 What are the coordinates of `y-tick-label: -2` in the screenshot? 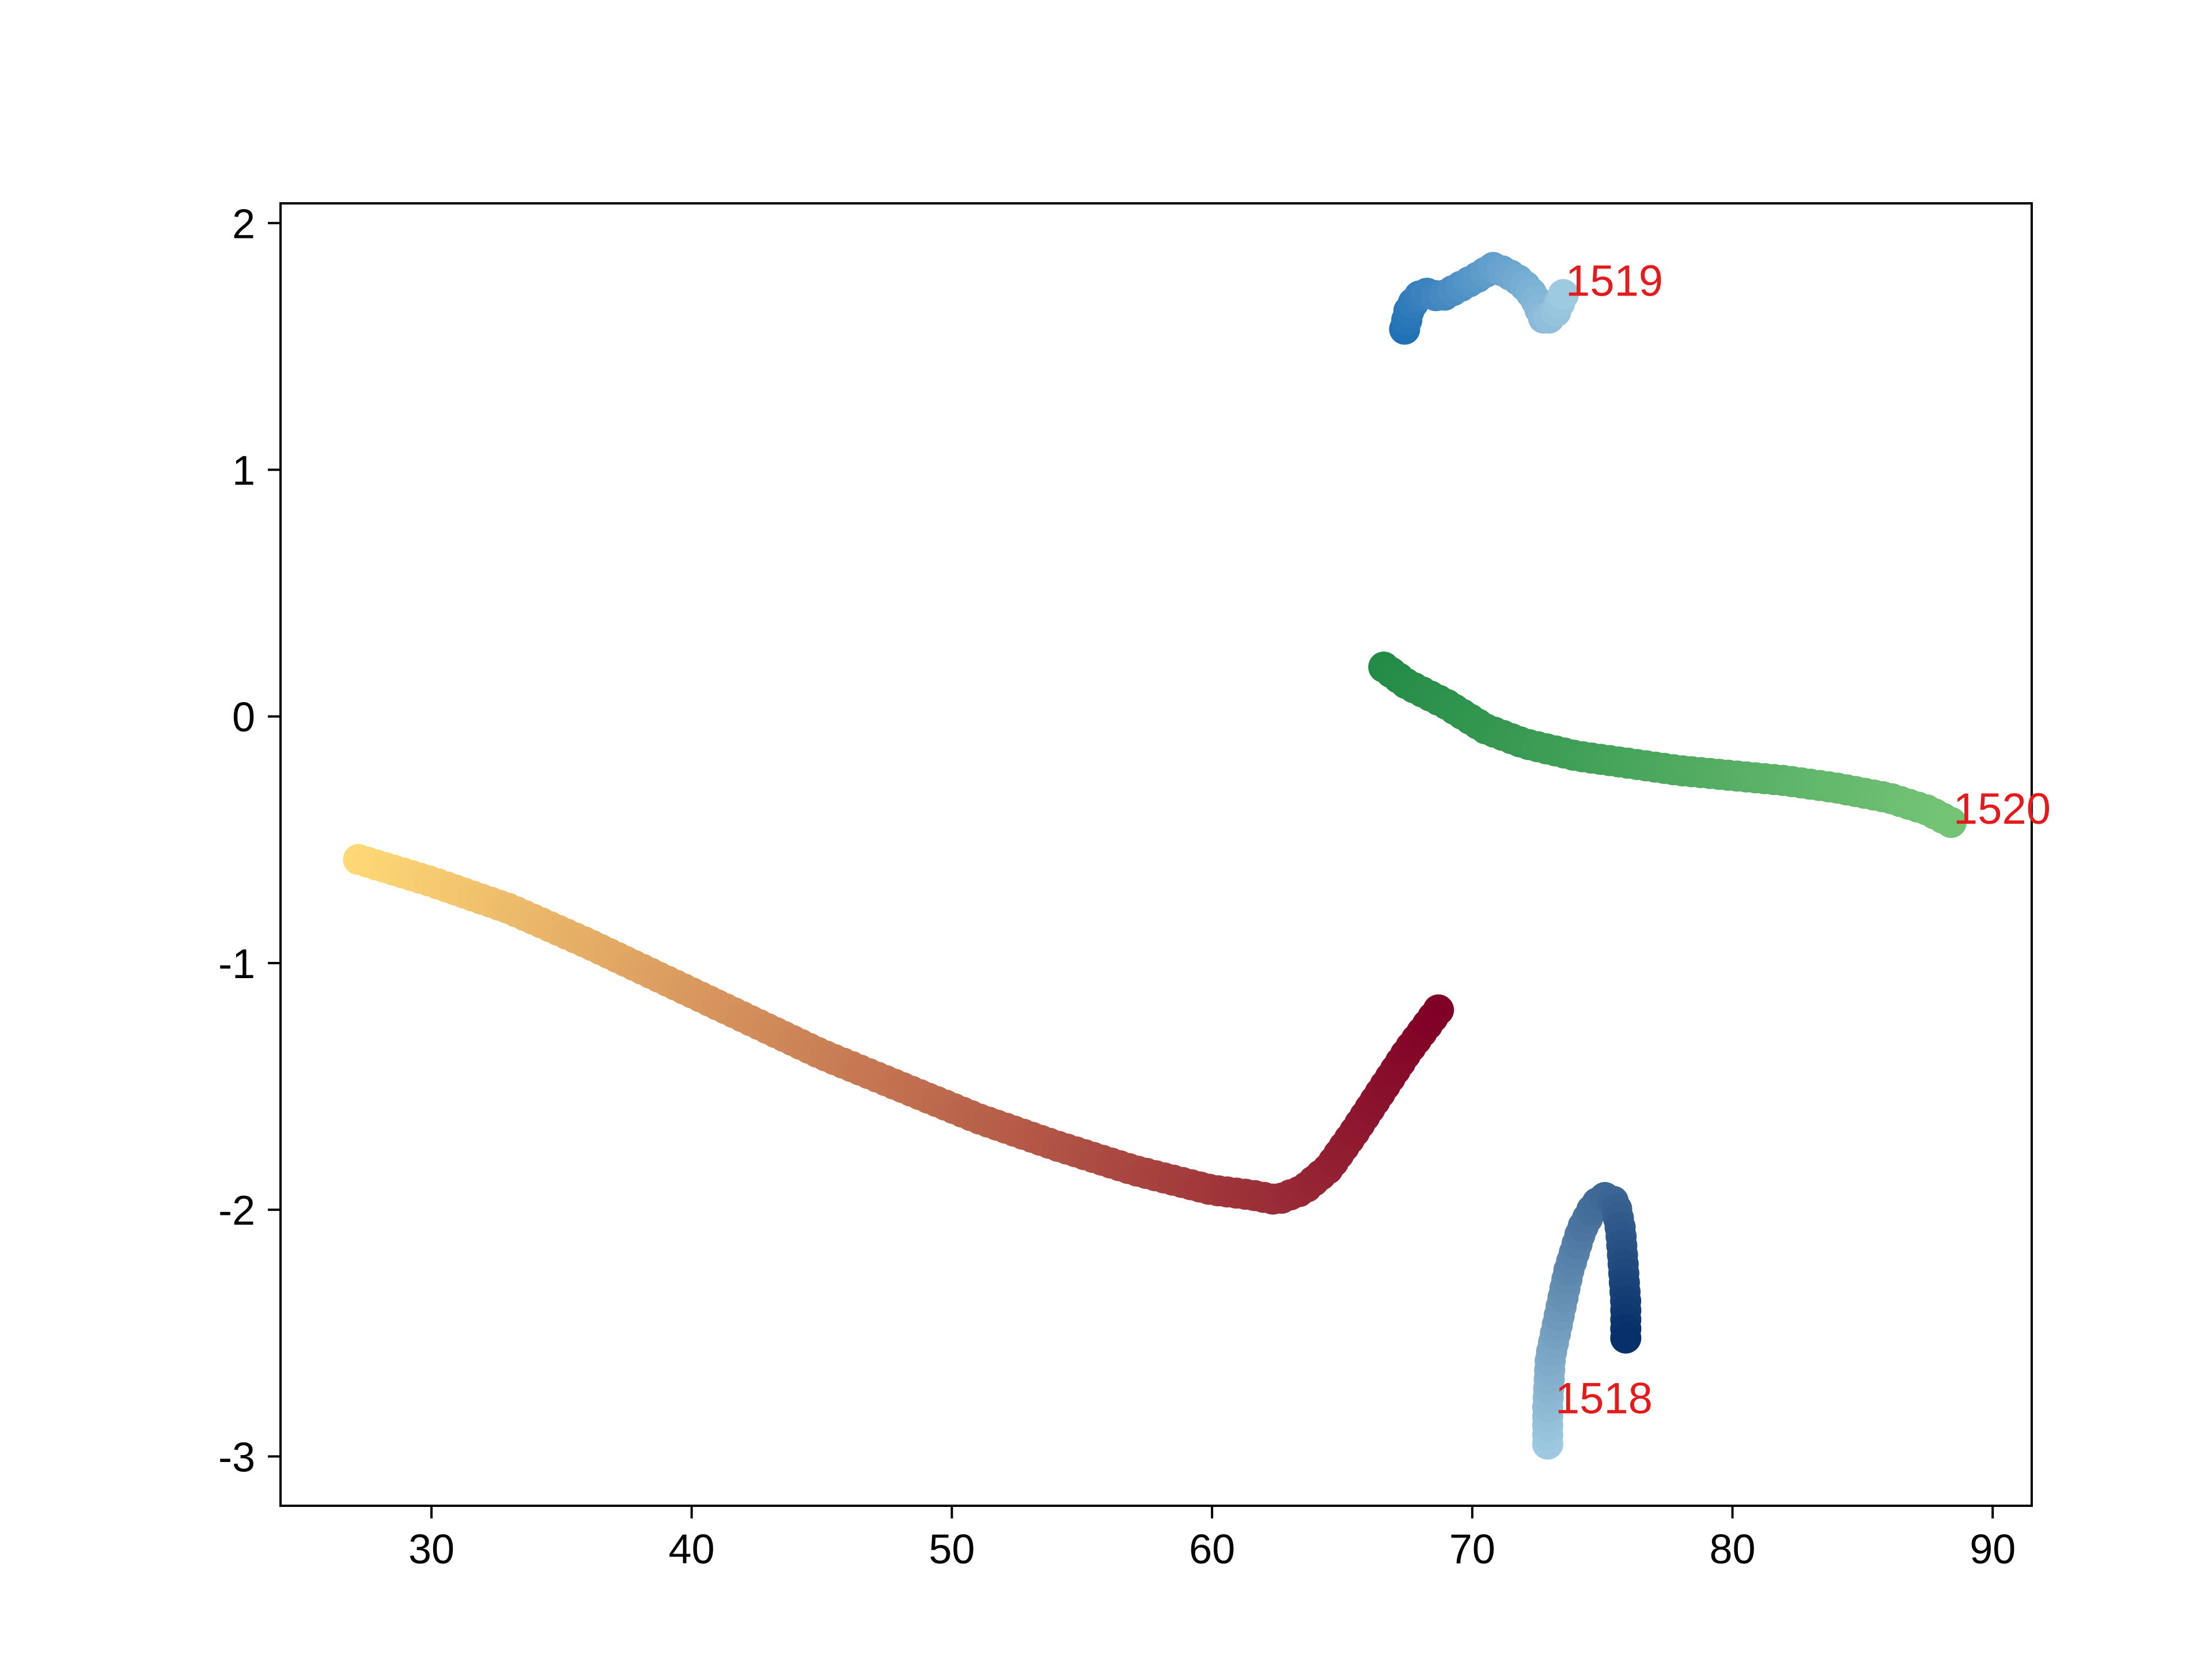 It's located at (236, 1211).